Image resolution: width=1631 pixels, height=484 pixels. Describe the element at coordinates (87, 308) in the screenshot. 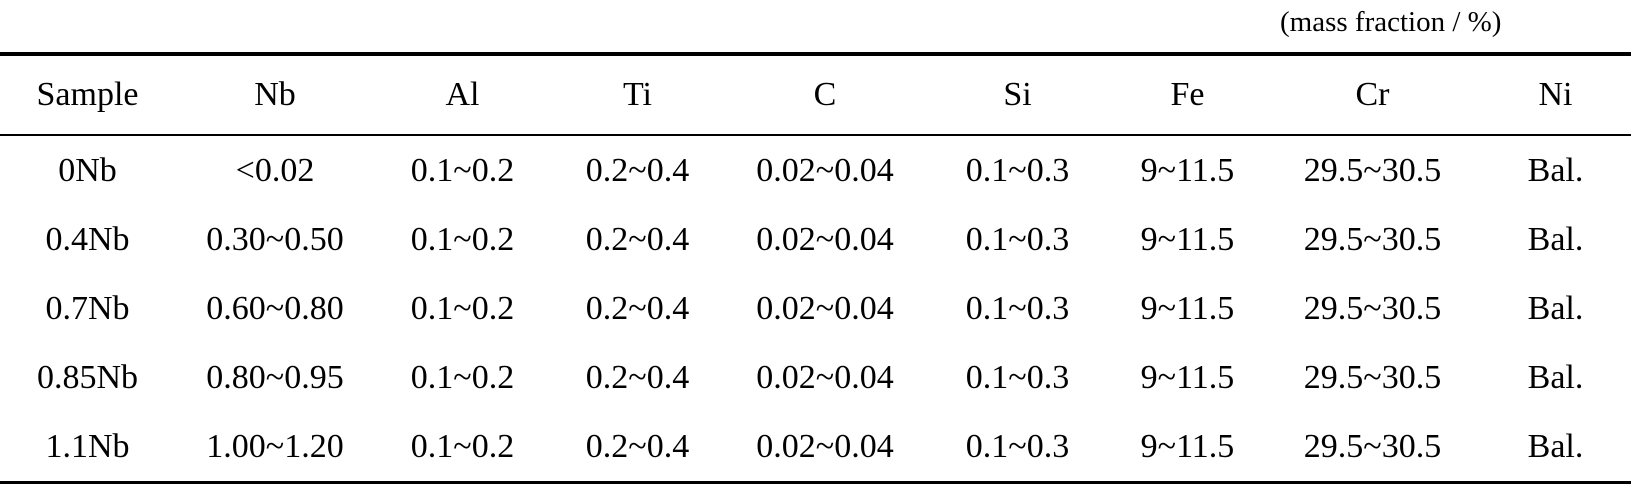

I see `cell-sample: 0.7Nb` at that location.